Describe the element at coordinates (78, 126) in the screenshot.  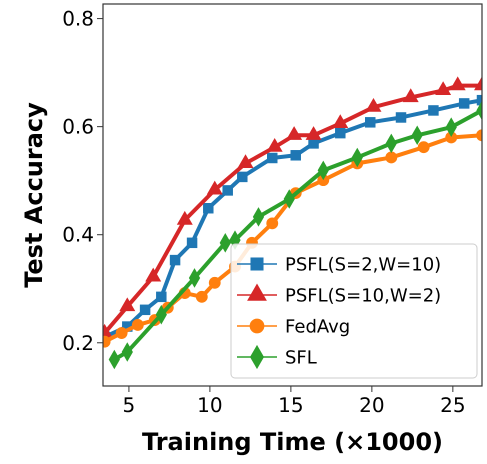
I see `y-tick-label: 0.6` at that location.